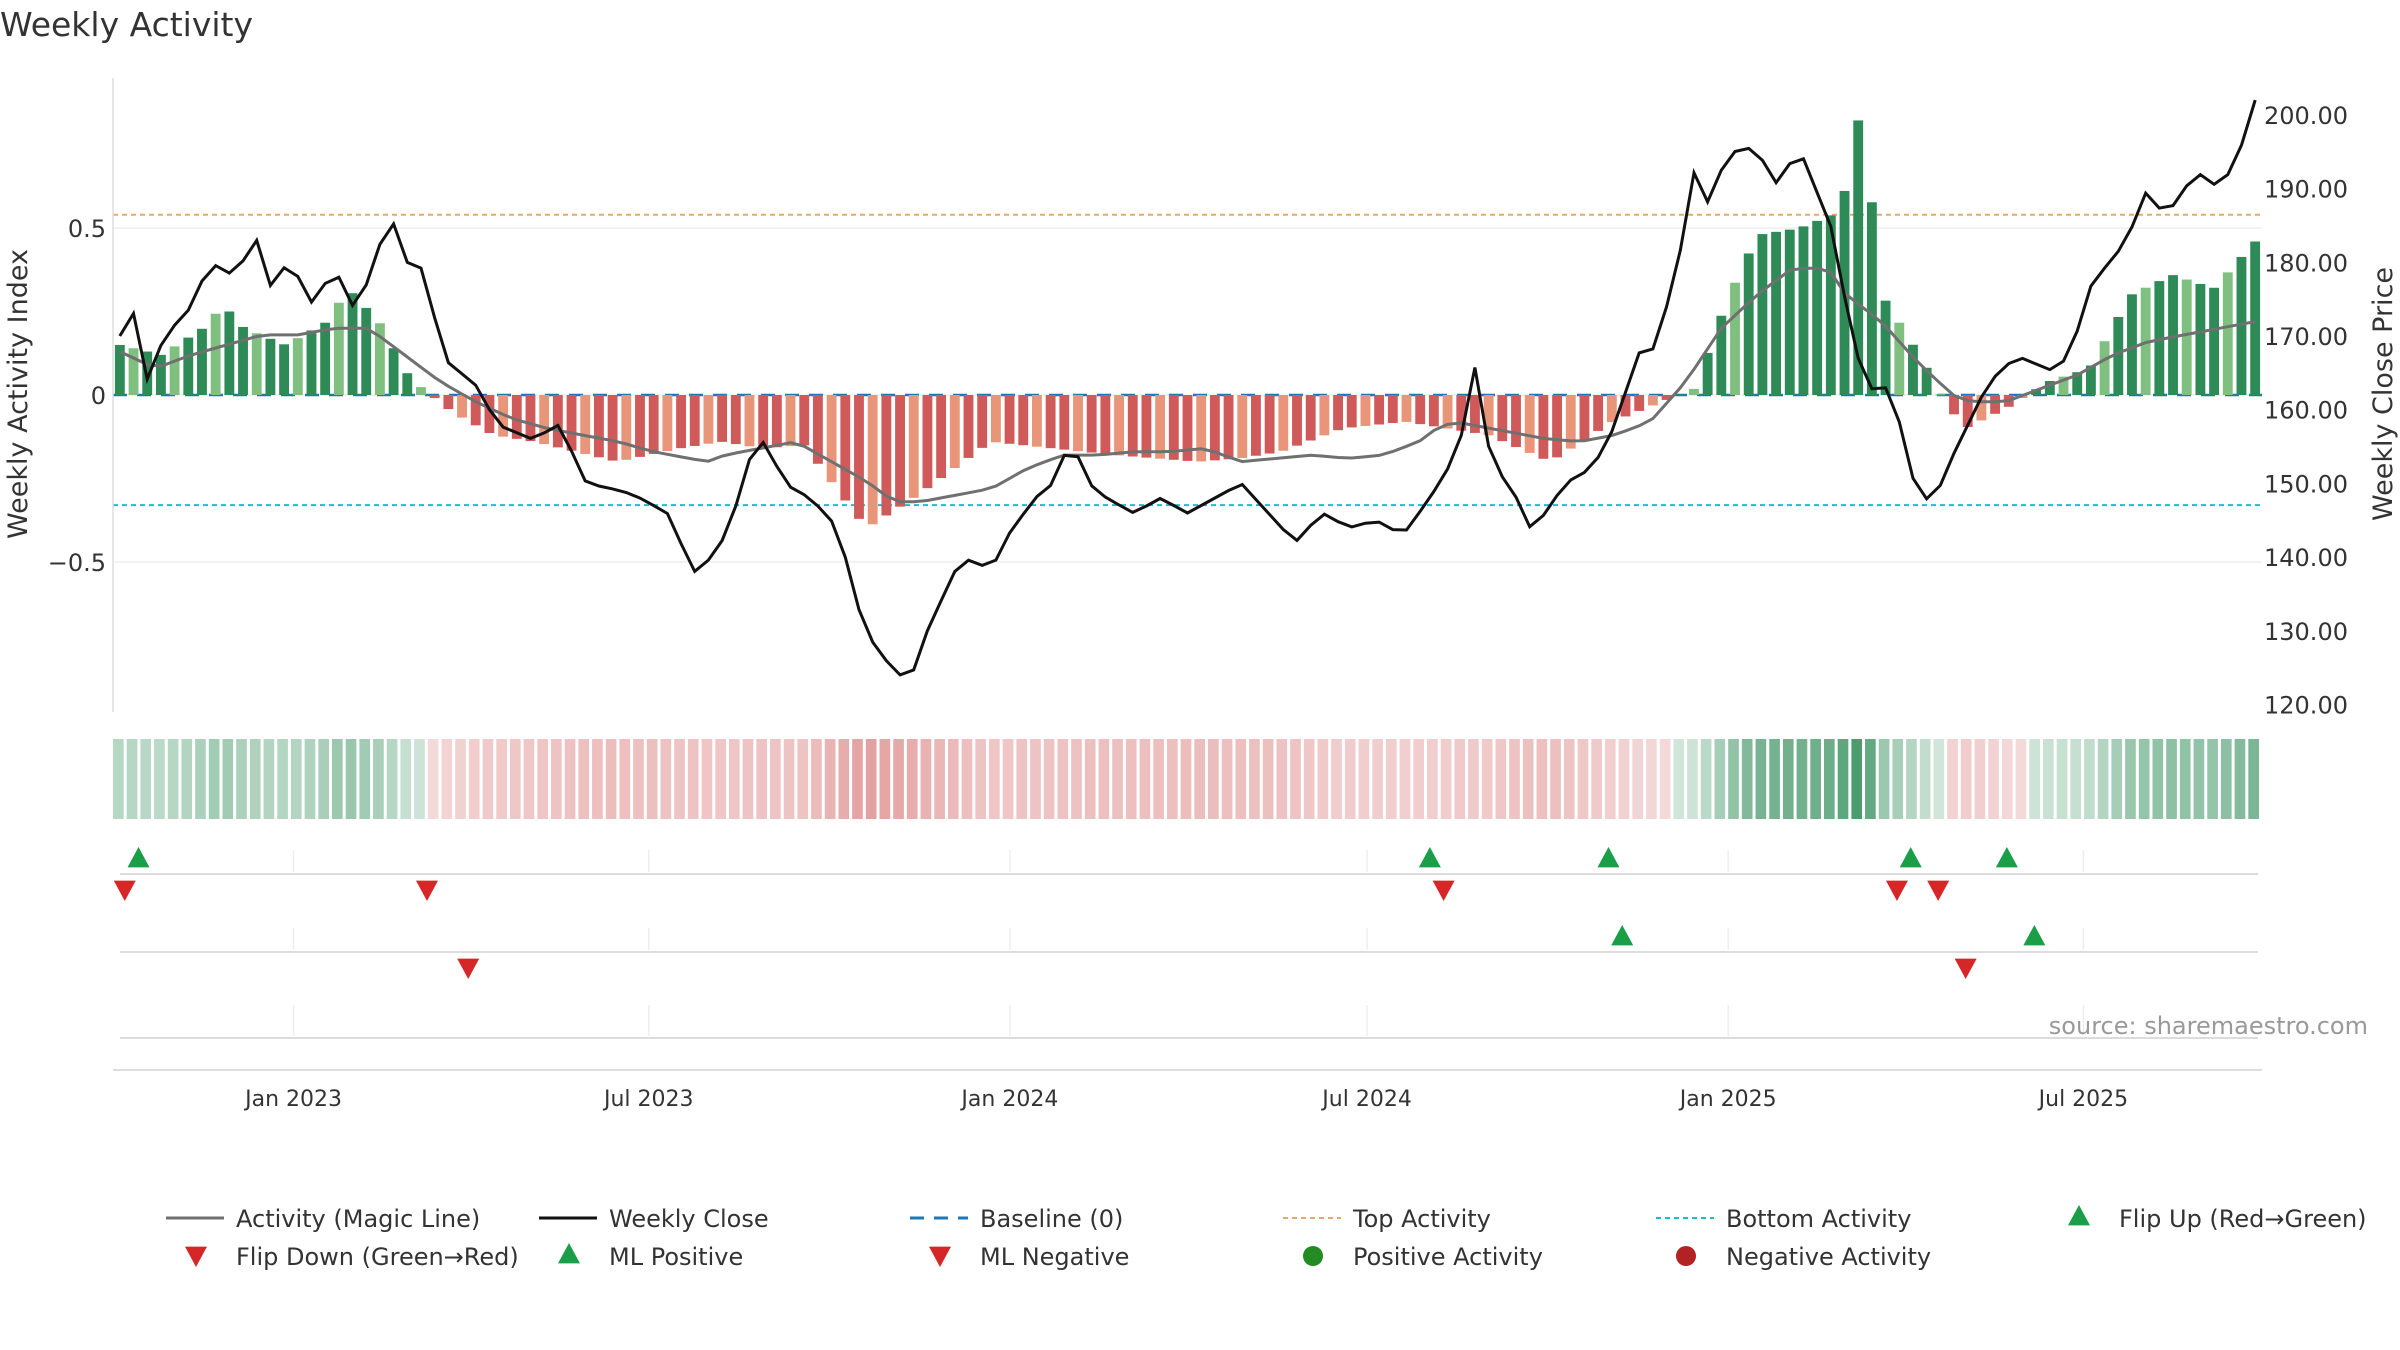 The width and height of the screenshot is (2400, 1350). I want to click on right-tick-label: 120.00, so click(2306, 706).